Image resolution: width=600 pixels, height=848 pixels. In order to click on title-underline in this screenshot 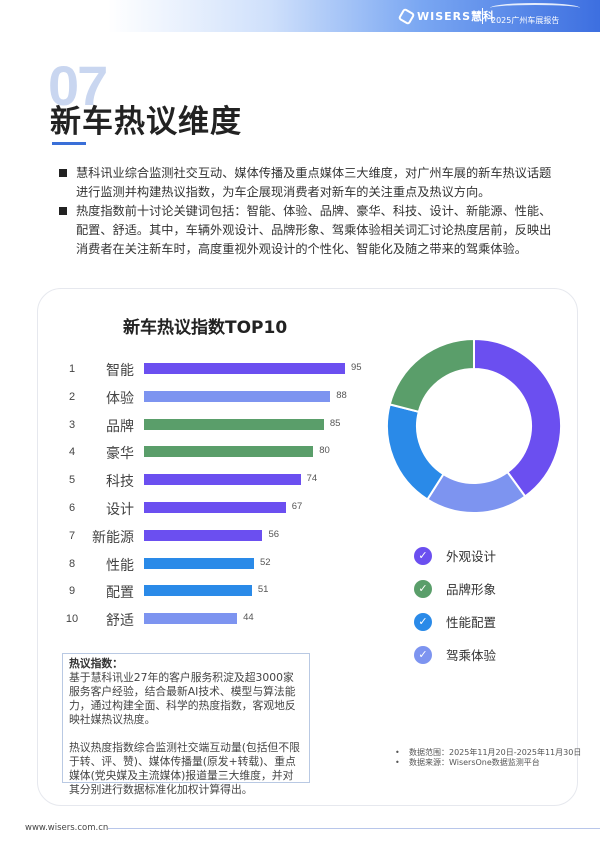, I will do `click(69, 143)`.